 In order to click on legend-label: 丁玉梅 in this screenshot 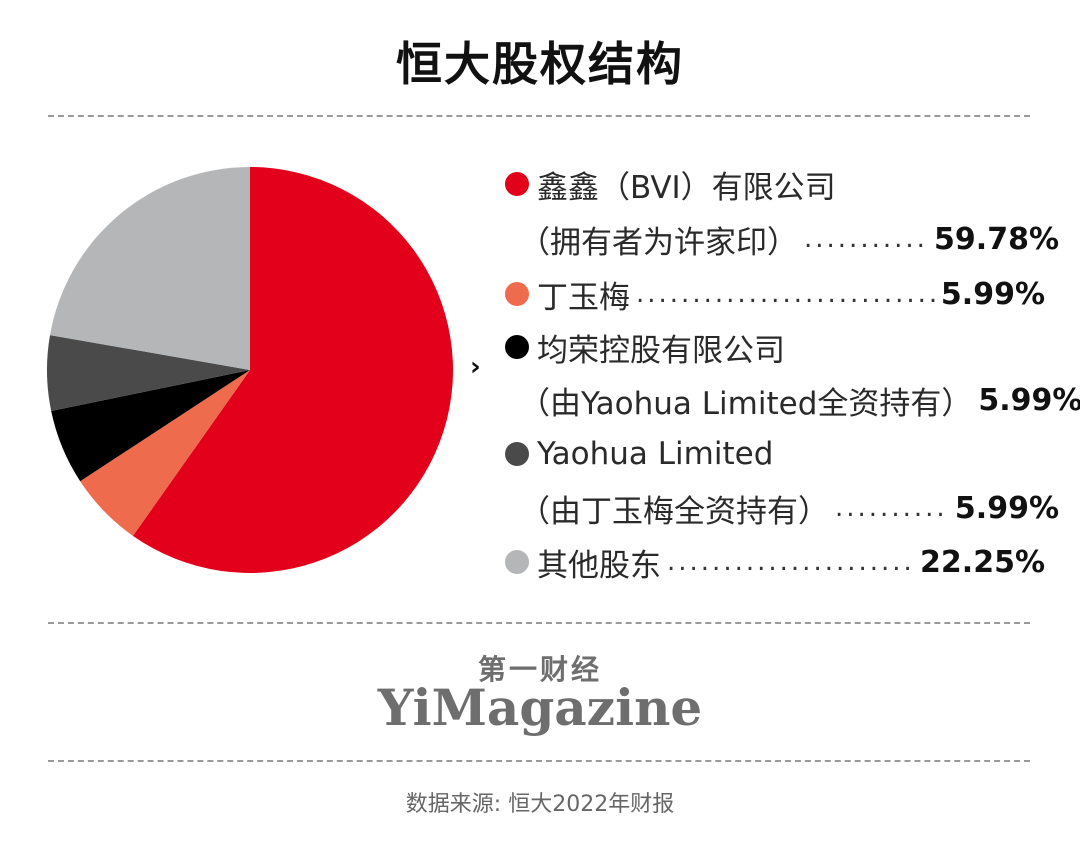, I will do `click(583, 297)`.